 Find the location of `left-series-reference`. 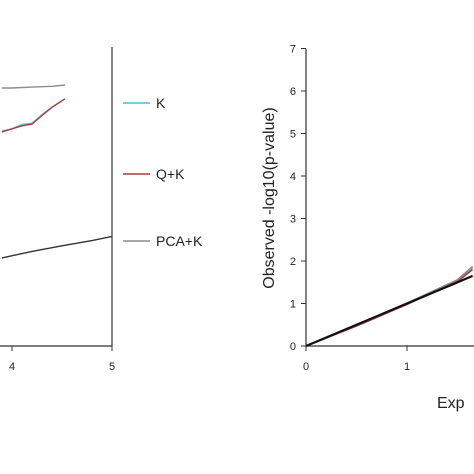

left-series-reference is located at coordinates (57, 247).